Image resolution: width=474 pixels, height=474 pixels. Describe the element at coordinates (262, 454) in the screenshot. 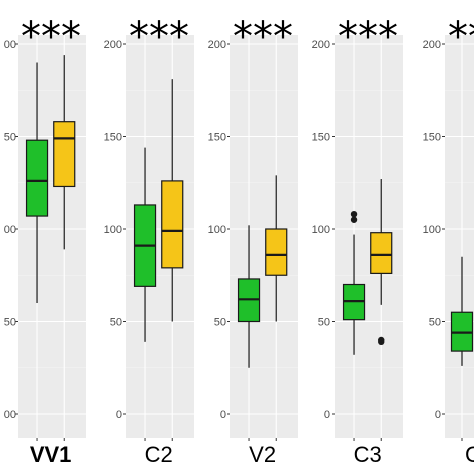

I see `category-label: V2` at that location.